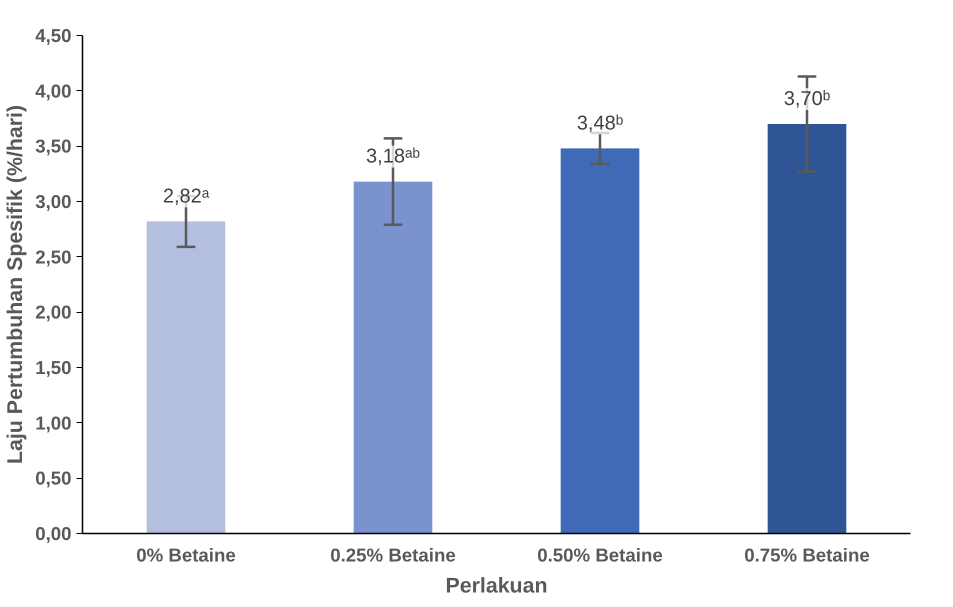  What do you see at coordinates (393, 157) in the screenshot?
I see `data-label: 3,18ᵃᵇ` at bounding box center [393, 157].